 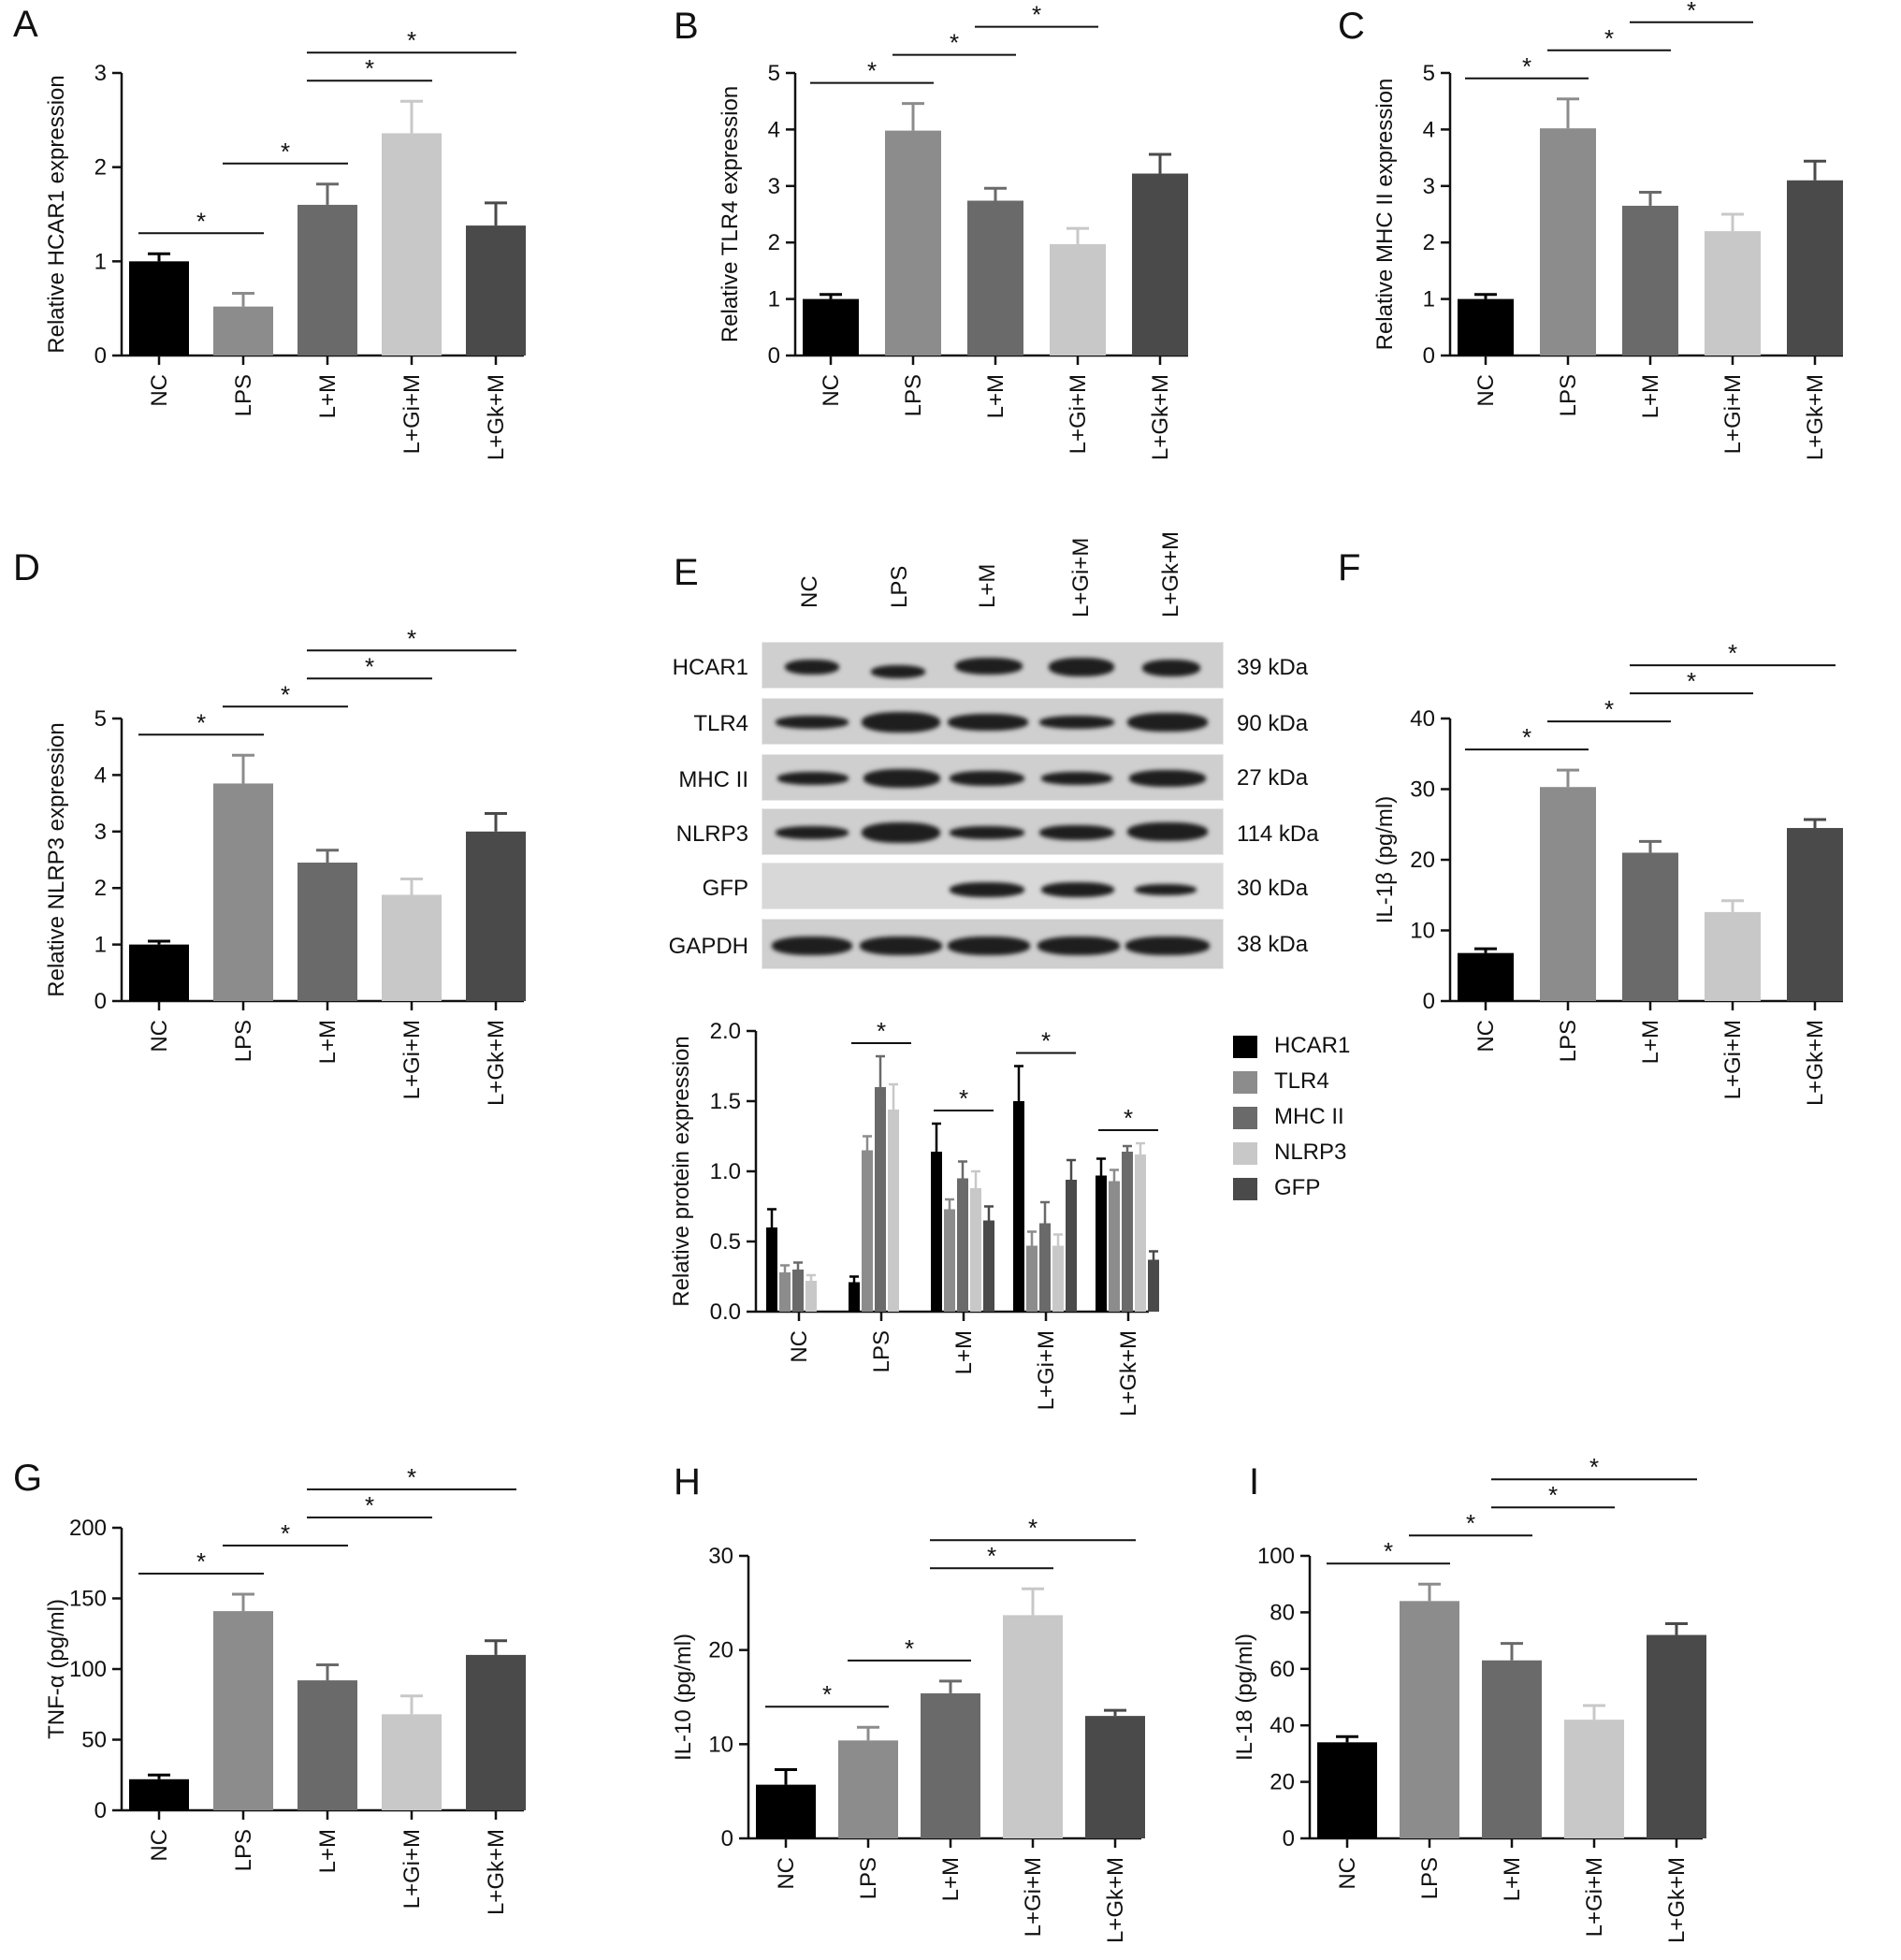 What do you see at coordinates (100, 719) in the screenshot?
I see `y-tick-label: 5` at bounding box center [100, 719].